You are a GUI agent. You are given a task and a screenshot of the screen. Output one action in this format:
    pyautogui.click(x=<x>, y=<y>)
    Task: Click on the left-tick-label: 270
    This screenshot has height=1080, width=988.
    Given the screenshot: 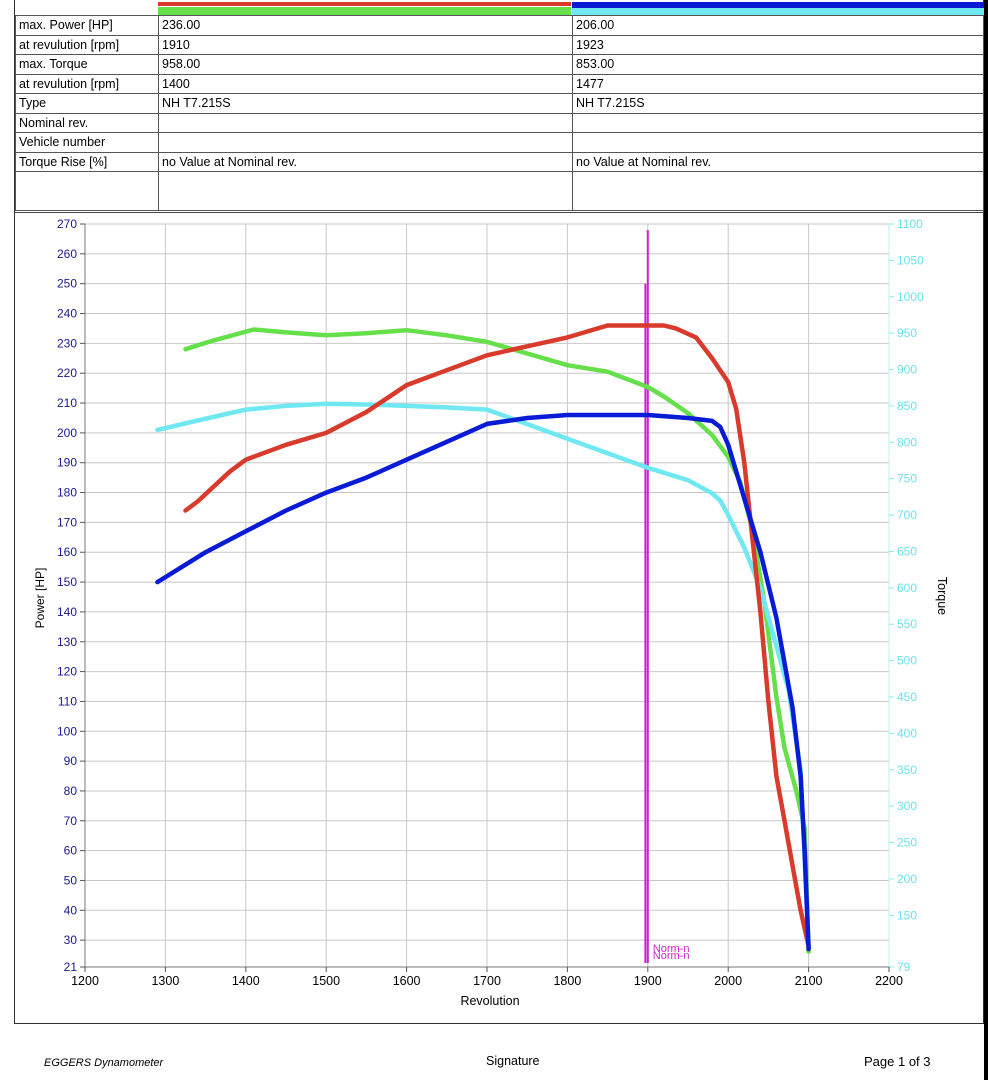 What is the action you would take?
    pyautogui.click(x=67, y=224)
    